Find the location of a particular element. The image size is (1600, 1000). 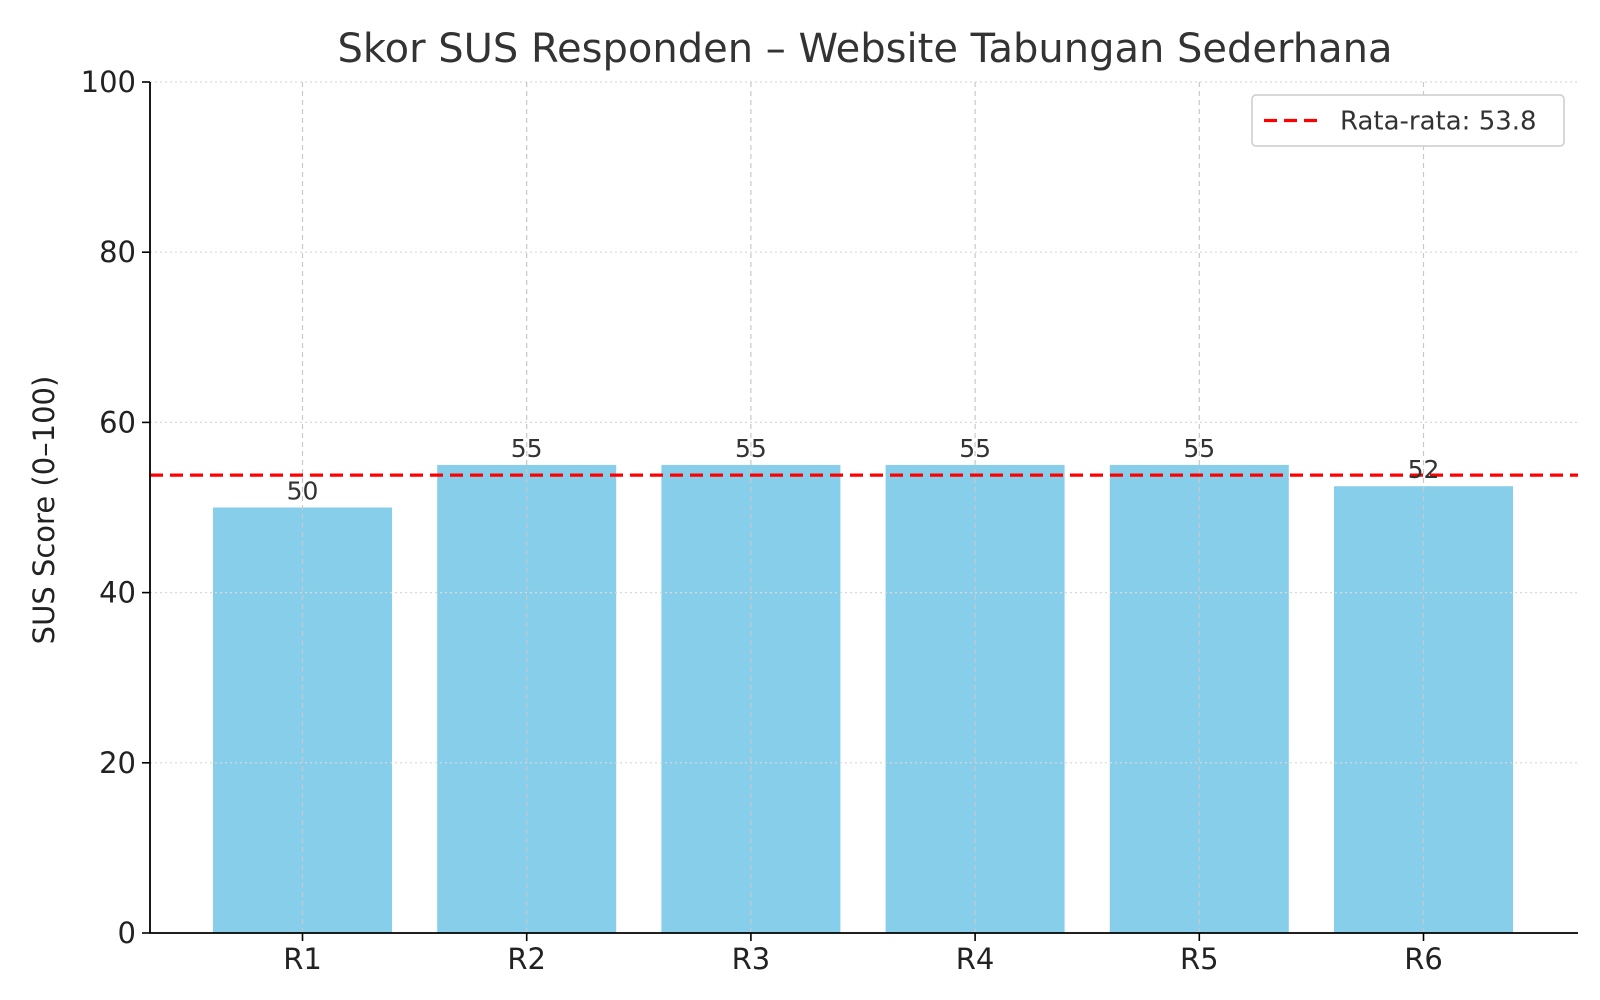

data-label-r3: 55 is located at coordinates (751, 448).